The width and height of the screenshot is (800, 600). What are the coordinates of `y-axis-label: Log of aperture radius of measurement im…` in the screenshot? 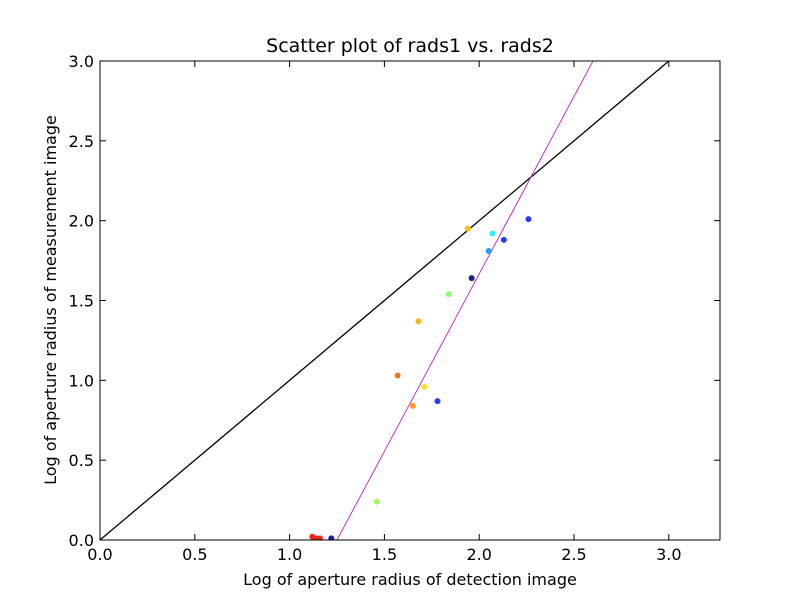 It's located at (50, 300).